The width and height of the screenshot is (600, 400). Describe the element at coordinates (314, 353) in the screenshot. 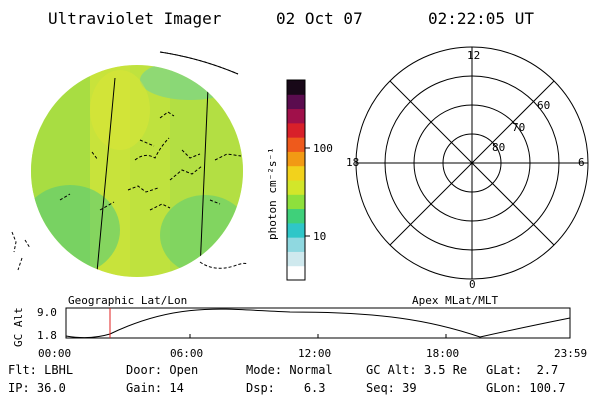

I see `alt-xtick-1200: 12:00` at that location.